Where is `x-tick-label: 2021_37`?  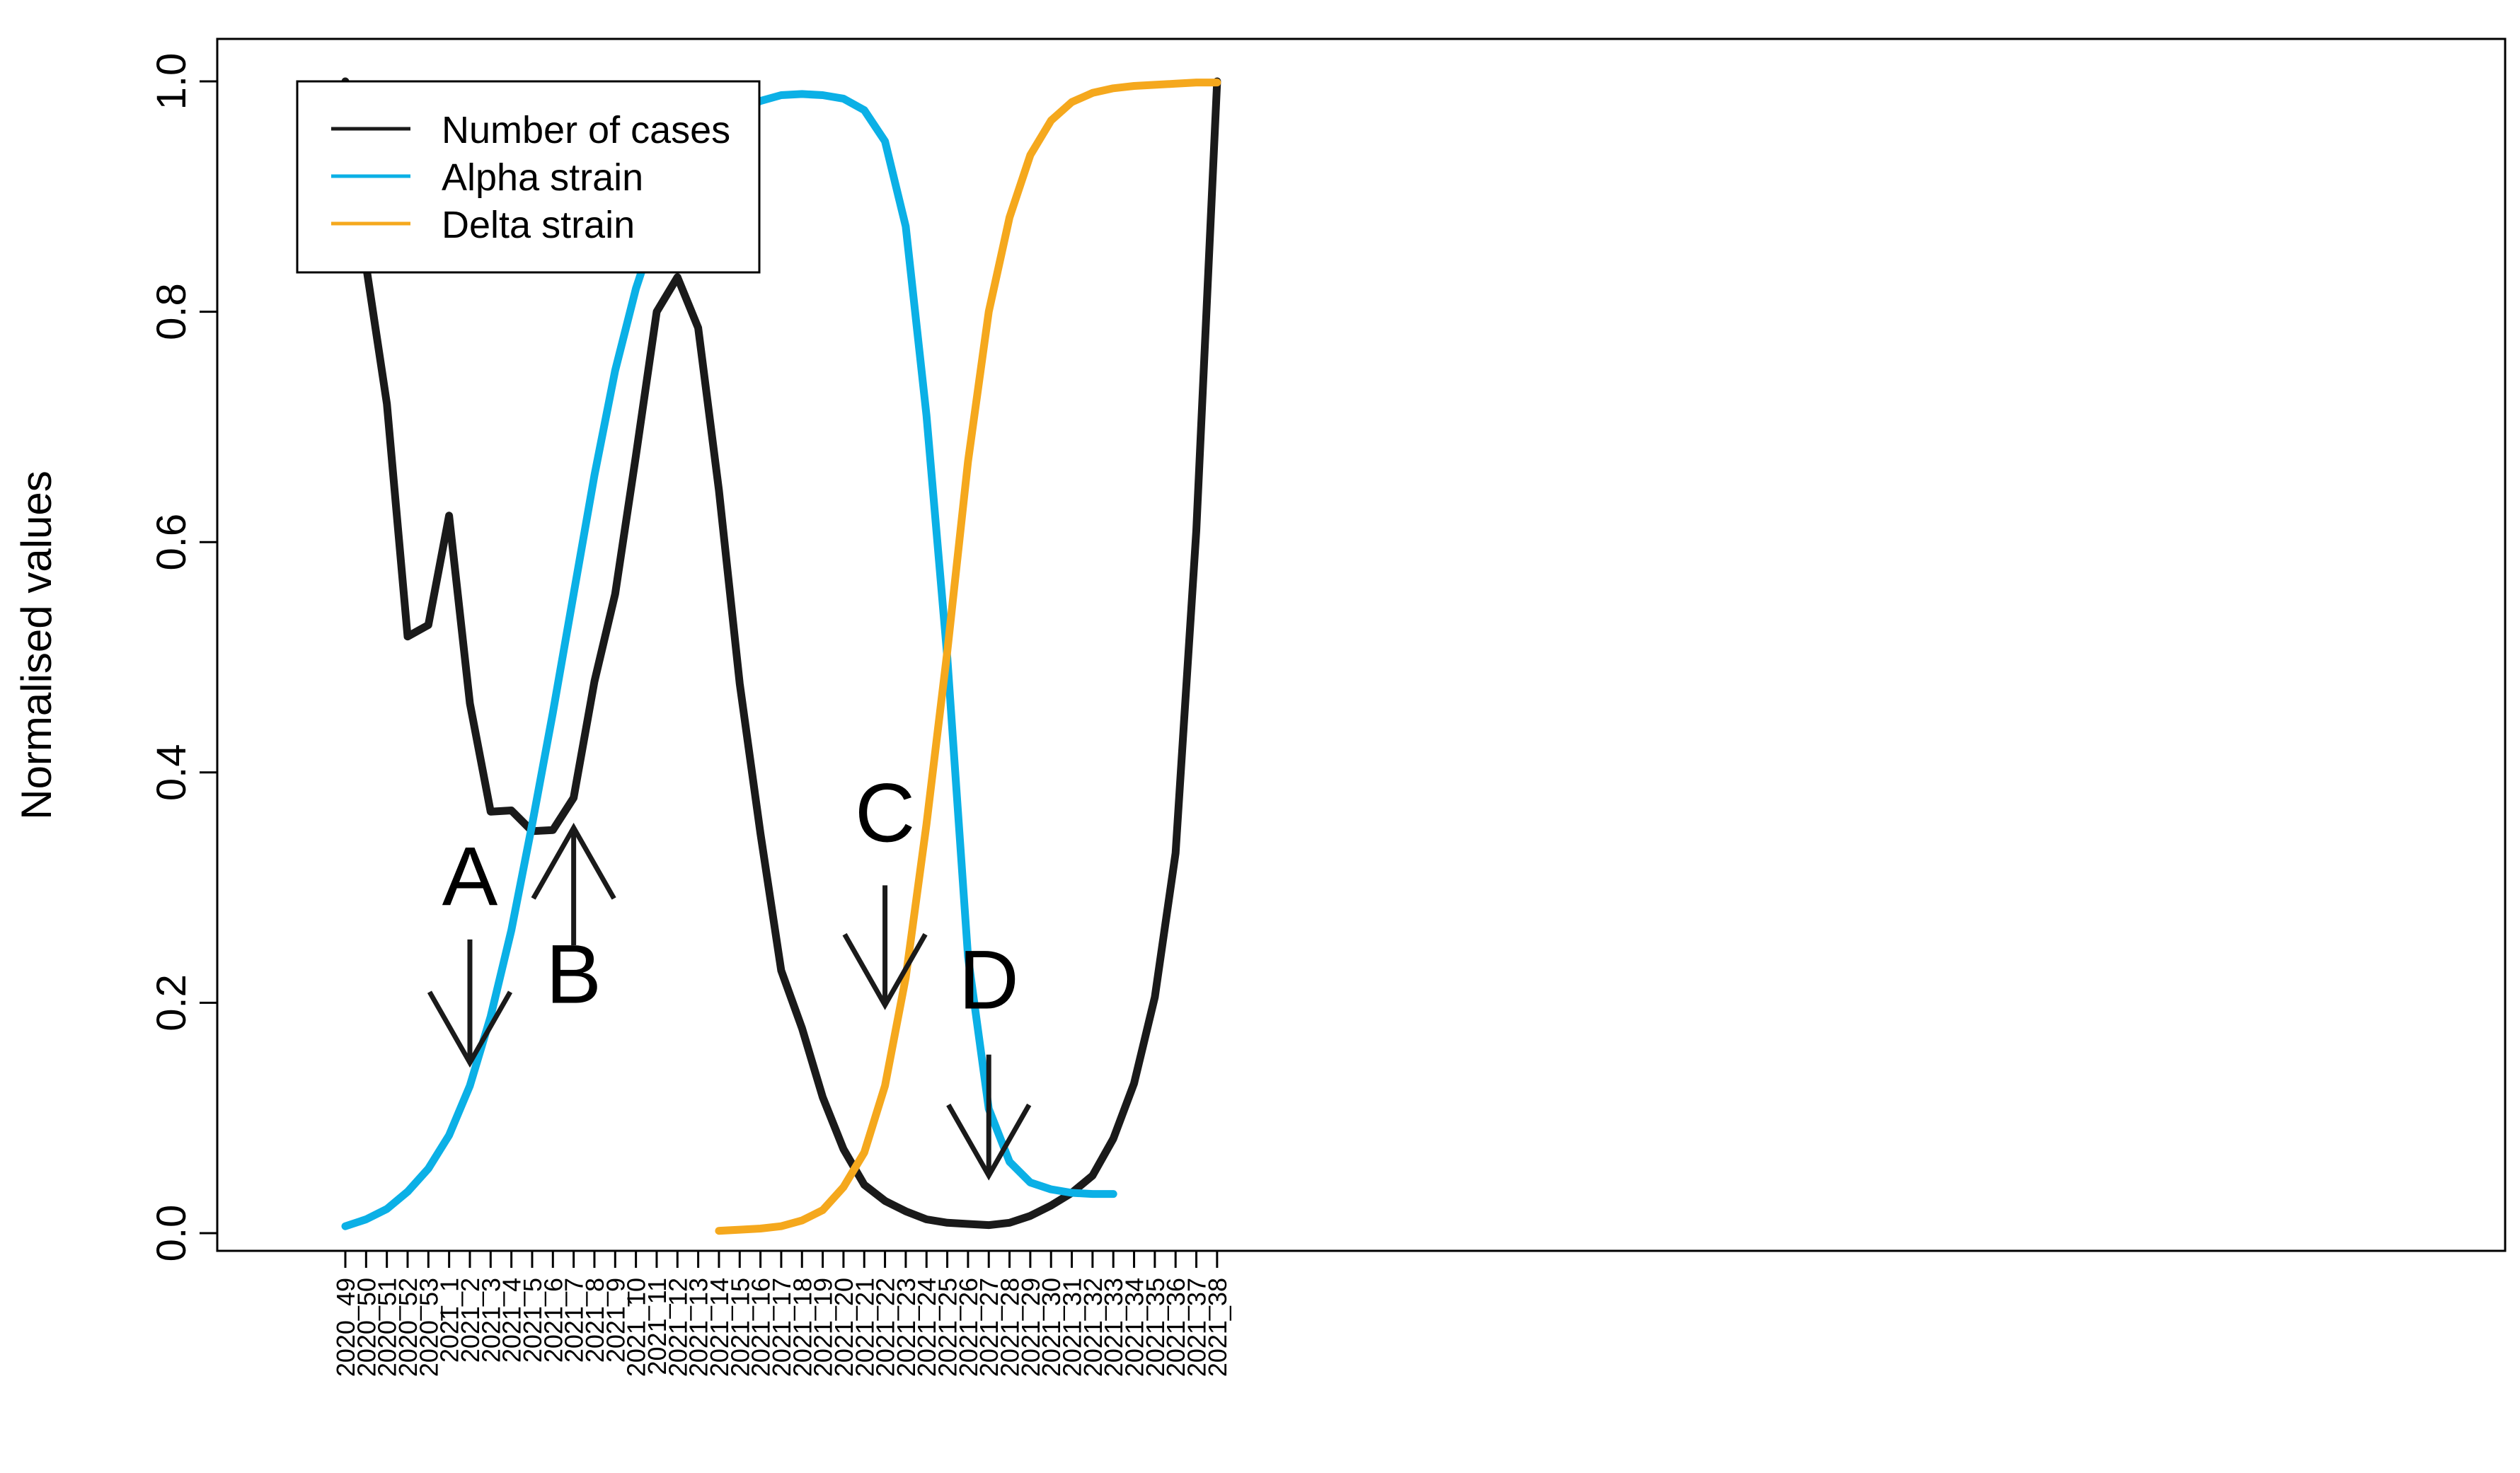
x-tick-label: 2021_37 is located at coordinates (1197, 1327).